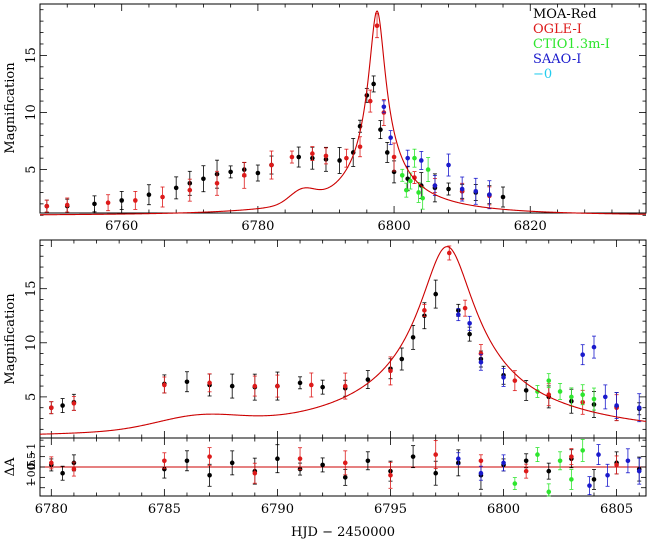 The width and height of the screenshot is (655, 542). I want to click on x-tick-label: 6820, so click(530, 226).